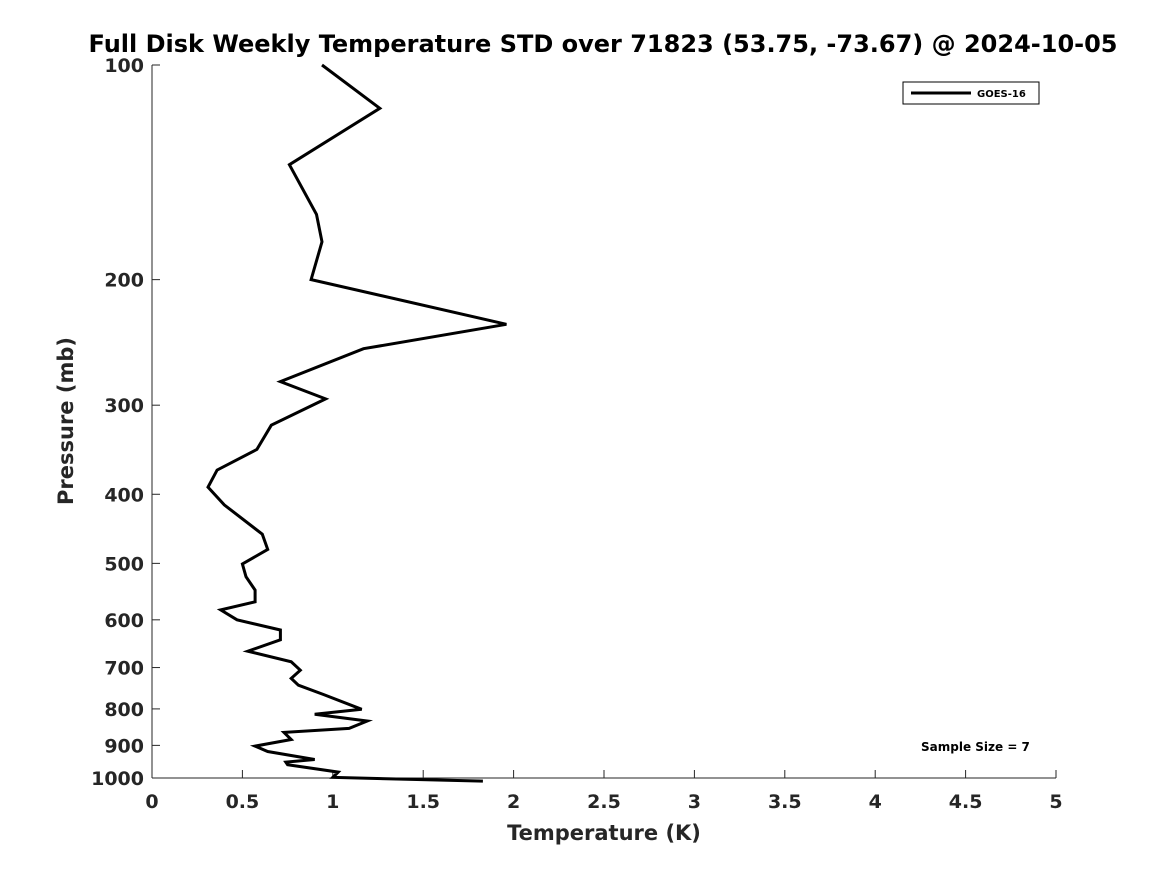 Image resolution: width=1167 pixels, height=875 pixels. What do you see at coordinates (243, 802) in the screenshot?
I see `x-tick-label: 0.5` at bounding box center [243, 802].